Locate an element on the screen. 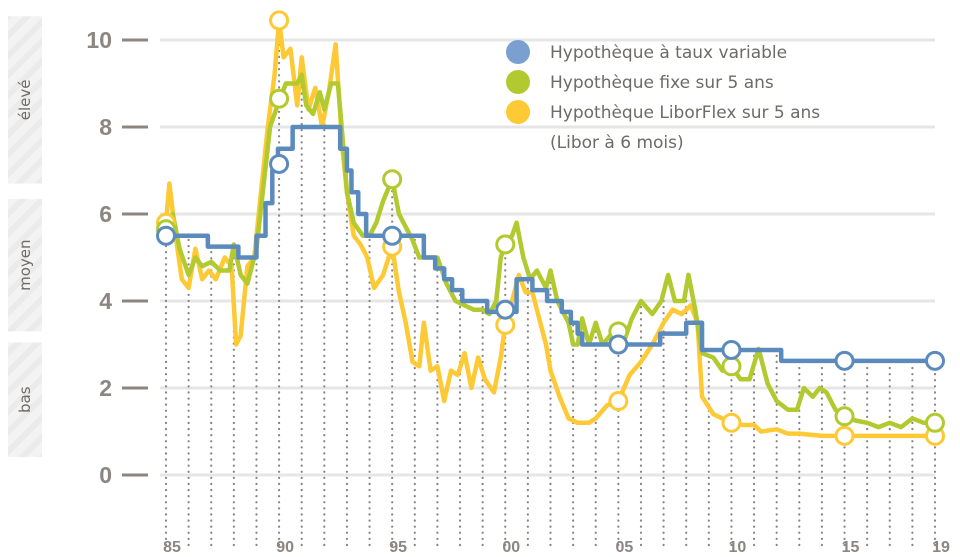  x-tick-label: 05 is located at coordinates (624, 547).